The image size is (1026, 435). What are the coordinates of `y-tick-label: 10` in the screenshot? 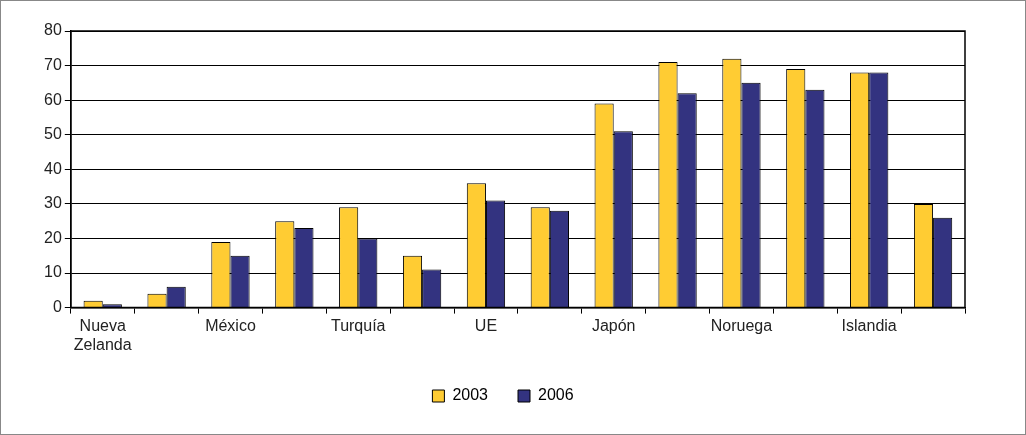 It's located at (53, 272).